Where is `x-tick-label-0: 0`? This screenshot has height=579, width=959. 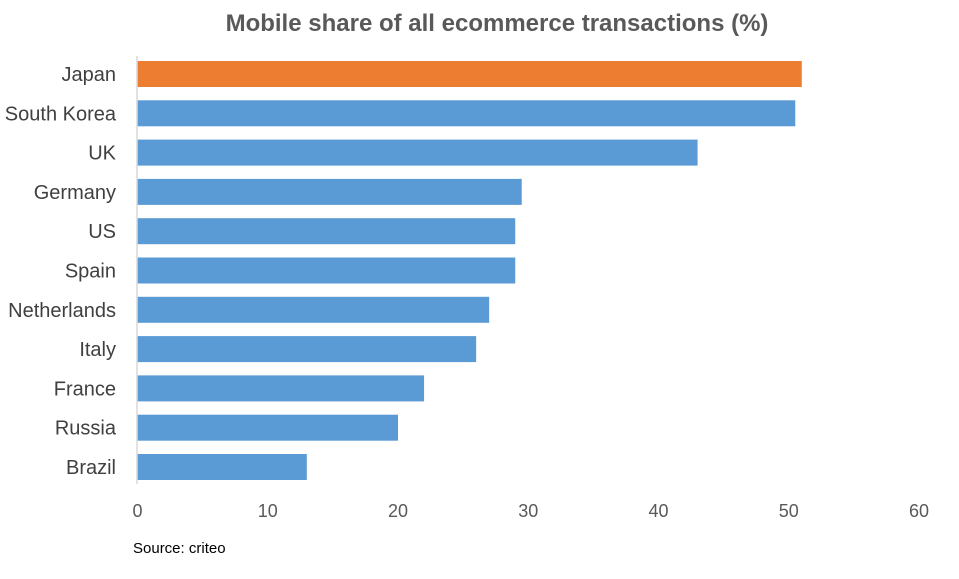 x-tick-label-0: 0 is located at coordinates (137, 511).